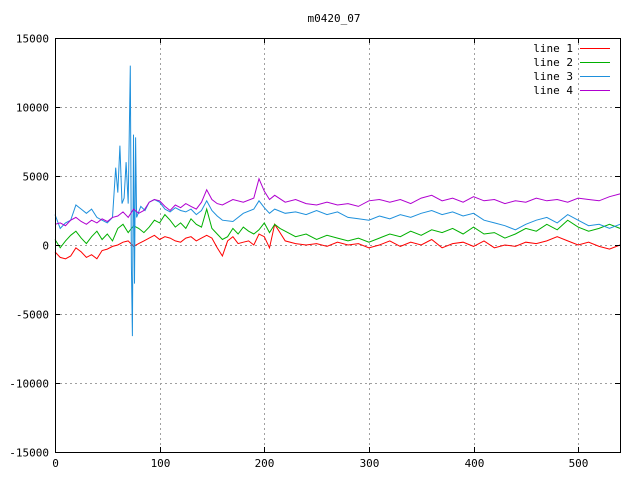  Describe the element at coordinates (32, 108) in the screenshot. I see `y-tick-label: 10000` at that location.